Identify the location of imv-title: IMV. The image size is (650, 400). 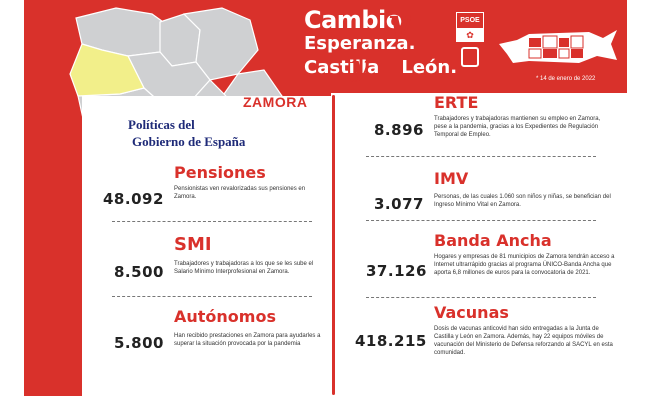
(451, 178).